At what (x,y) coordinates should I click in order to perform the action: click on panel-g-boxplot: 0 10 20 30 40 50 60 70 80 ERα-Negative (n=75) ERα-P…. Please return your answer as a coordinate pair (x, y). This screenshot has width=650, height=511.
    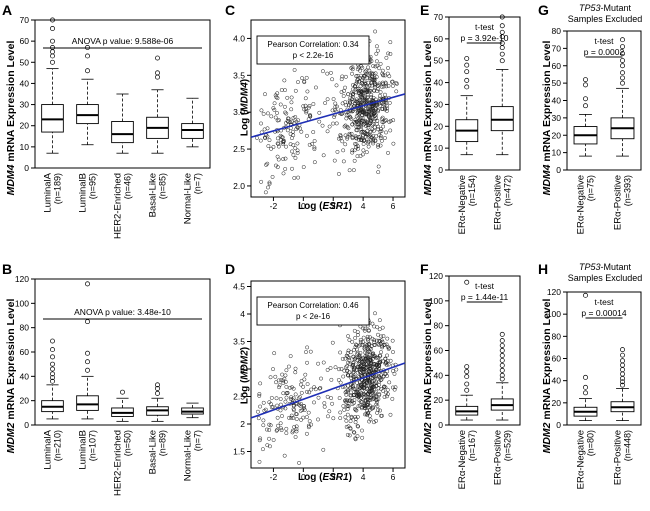
    Looking at the image, I should click on (597, 130).